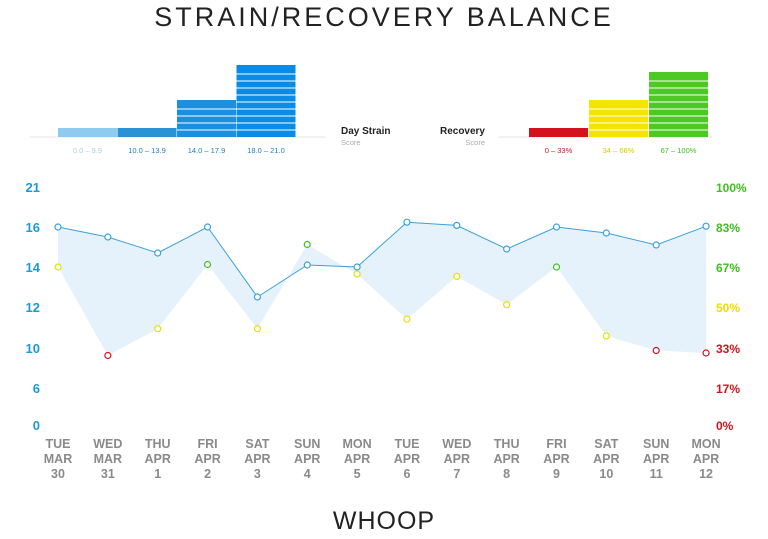 The width and height of the screenshot is (768, 539). I want to click on chart-title: STRAIN/RECOVERY BALANCE, so click(384, 17).